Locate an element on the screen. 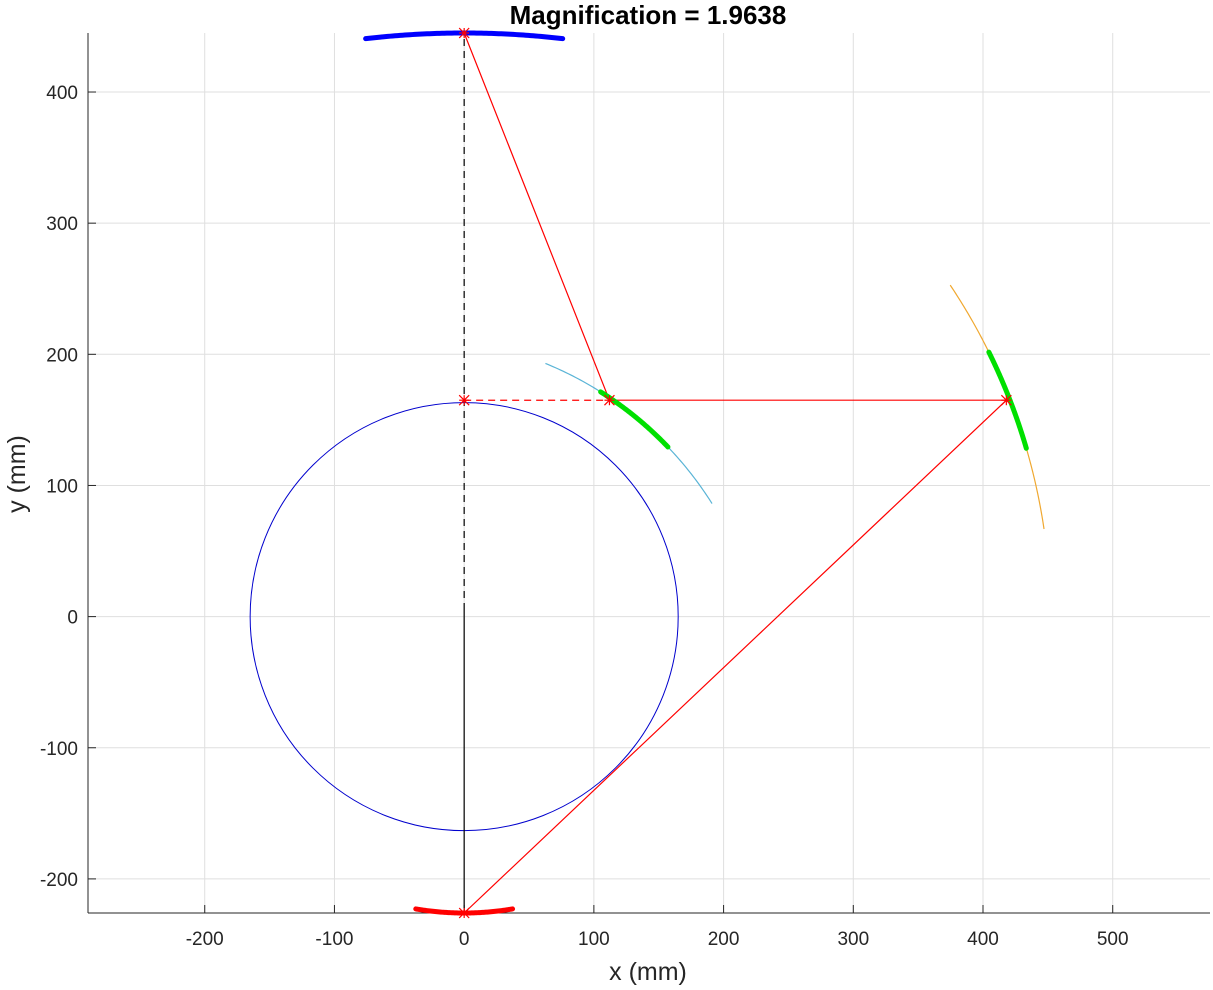 The height and width of the screenshot is (990, 1213). y-tick-label: 300 is located at coordinates (62, 224).